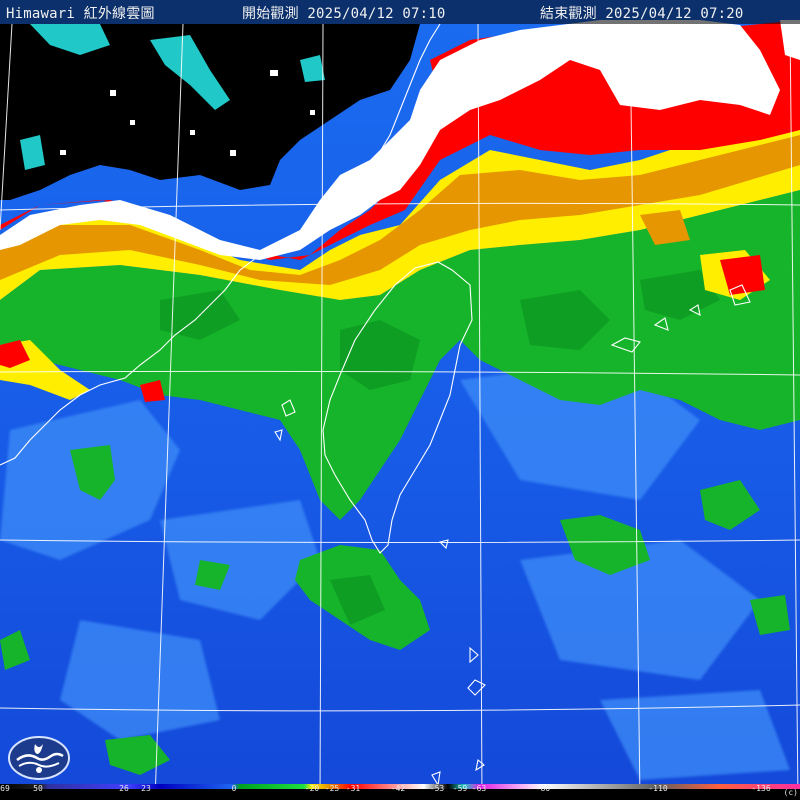 The width and height of the screenshot is (800, 800). Describe the element at coordinates (543, 788) in the screenshot. I see `scale-tick: -80` at that location.